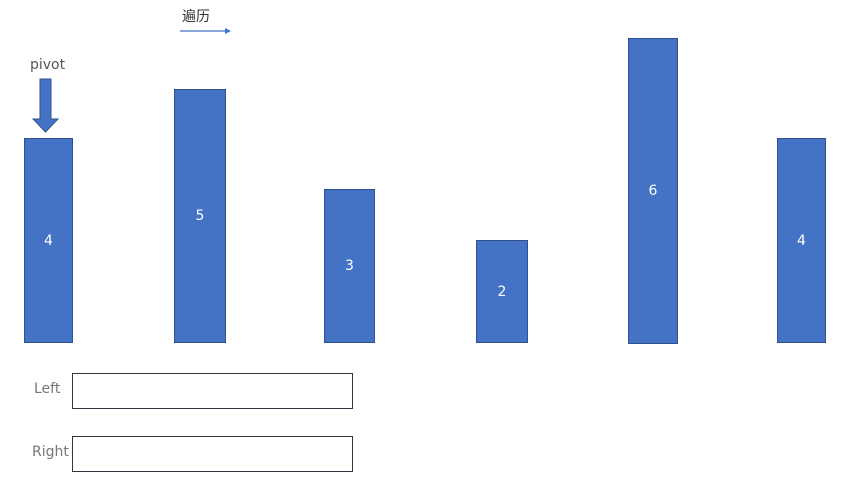 The width and height of the screenshot is (853, 480). What do you see at coordinates (46, 105) in the screenshot?
I see `pivot-arrow-icon` at bounding box center [46, 105].